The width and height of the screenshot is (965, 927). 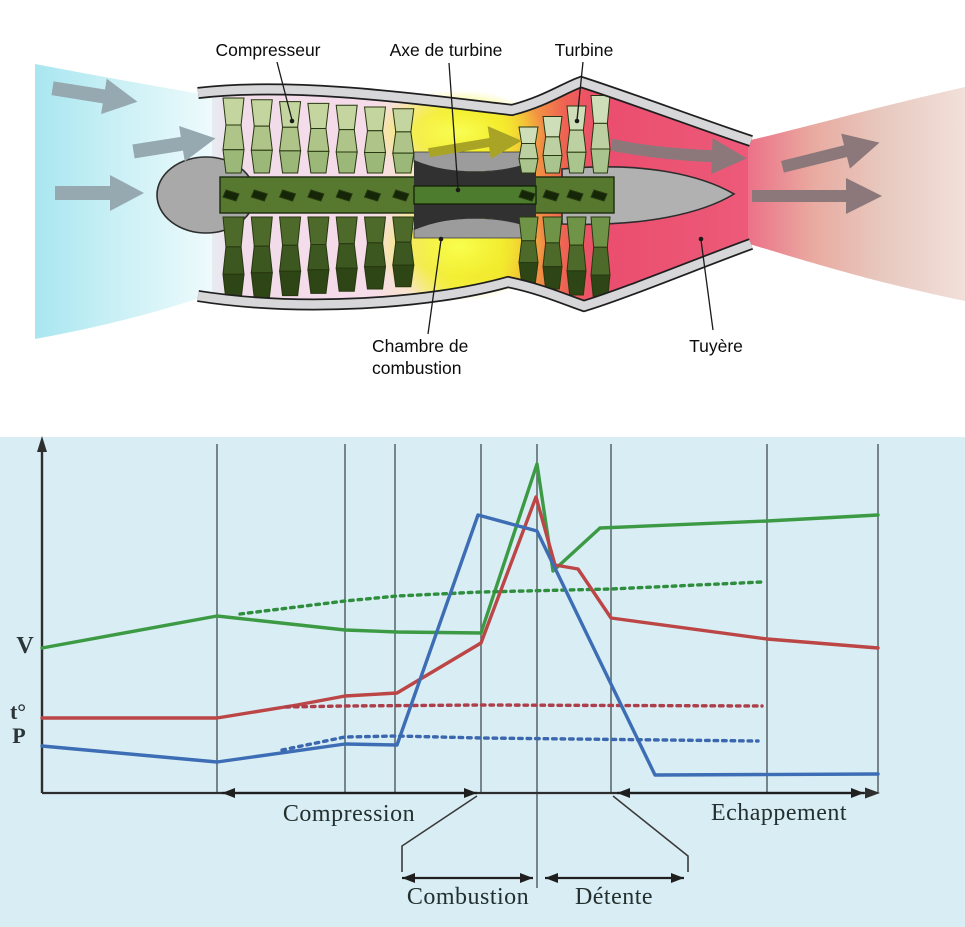 I want to click on engine-casing, so click(x=475, y=194).